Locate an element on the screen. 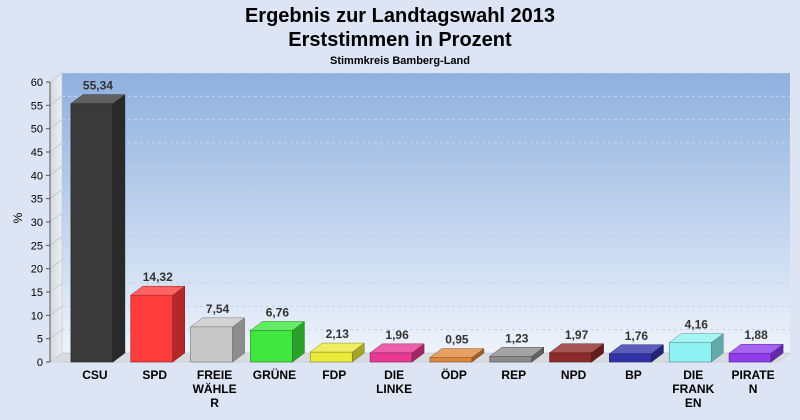 This screenshot has height=420, width=800. y-tick-label: 5 is located at coordinates (40, 340).